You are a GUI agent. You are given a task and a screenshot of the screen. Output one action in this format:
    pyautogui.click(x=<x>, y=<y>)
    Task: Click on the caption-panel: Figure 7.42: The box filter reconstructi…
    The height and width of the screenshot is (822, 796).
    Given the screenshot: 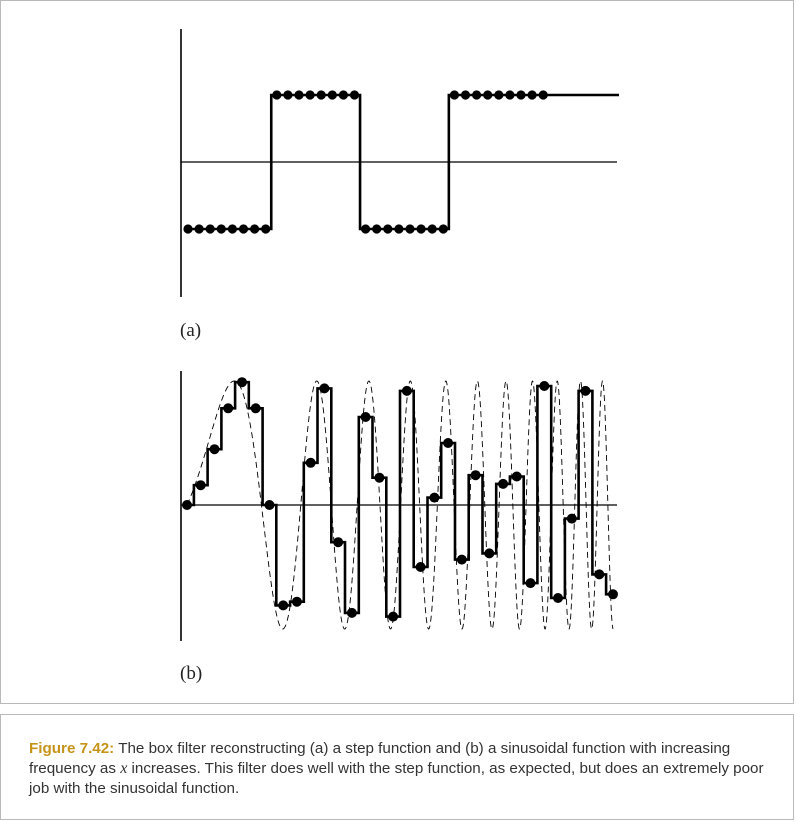 What is the action you would take?
    pyautogui.click(x=397, y=767)
    